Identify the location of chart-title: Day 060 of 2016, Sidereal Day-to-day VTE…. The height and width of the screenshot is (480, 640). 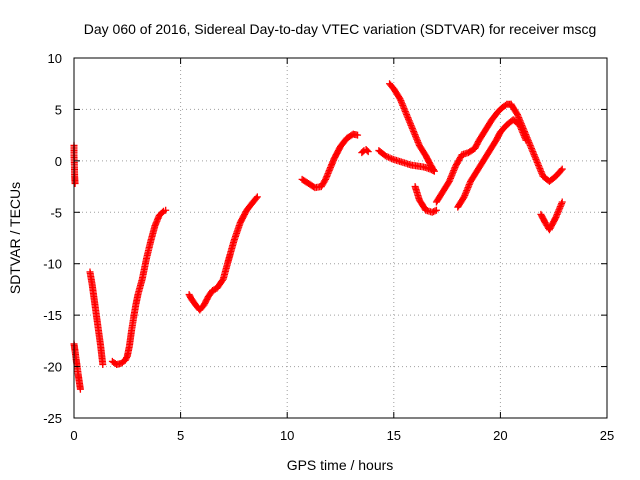
(340, 29).